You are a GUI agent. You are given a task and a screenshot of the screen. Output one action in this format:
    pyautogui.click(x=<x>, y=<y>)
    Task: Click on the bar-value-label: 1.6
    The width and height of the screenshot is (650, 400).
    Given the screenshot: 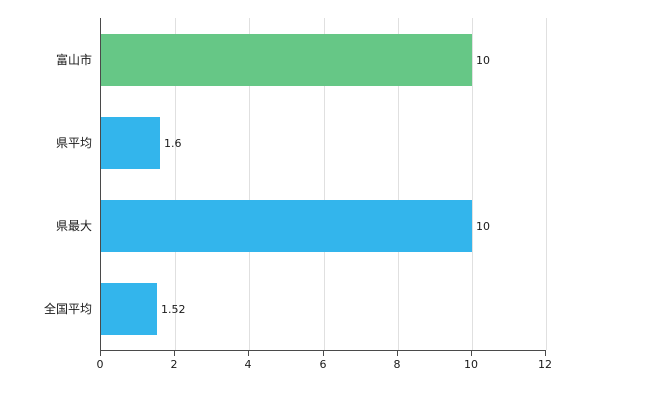 What is the action you would take?
    pyautogui.click(x=173, y=143)
    